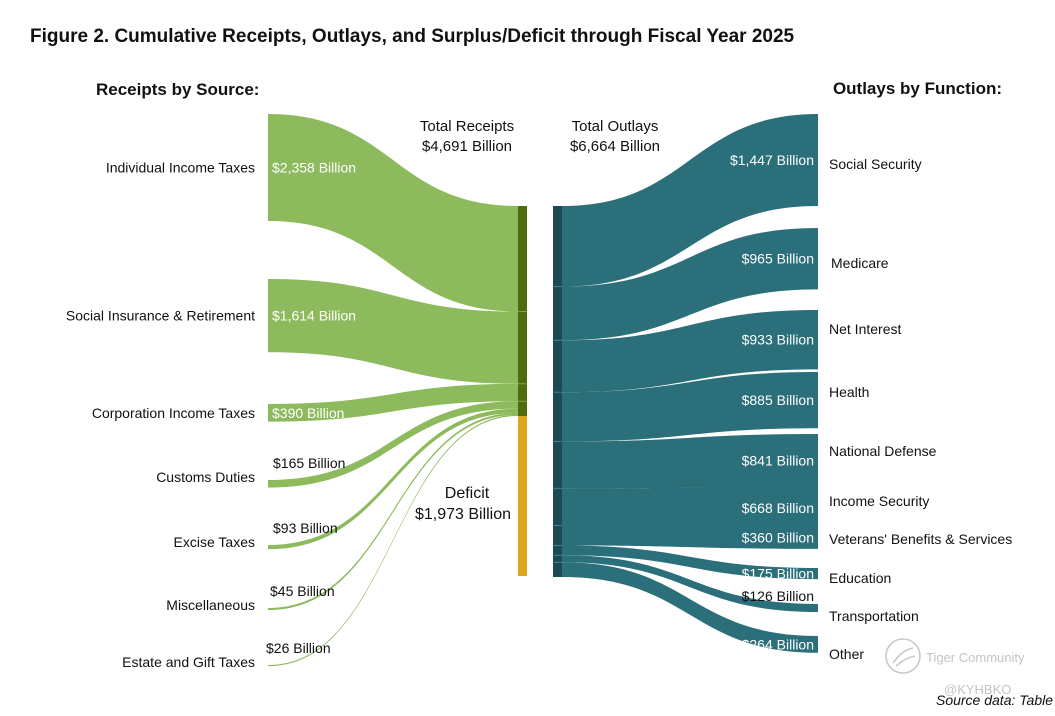  I want to click on outlay-flow-veterans-benefits-and-services, so click(690, 537).